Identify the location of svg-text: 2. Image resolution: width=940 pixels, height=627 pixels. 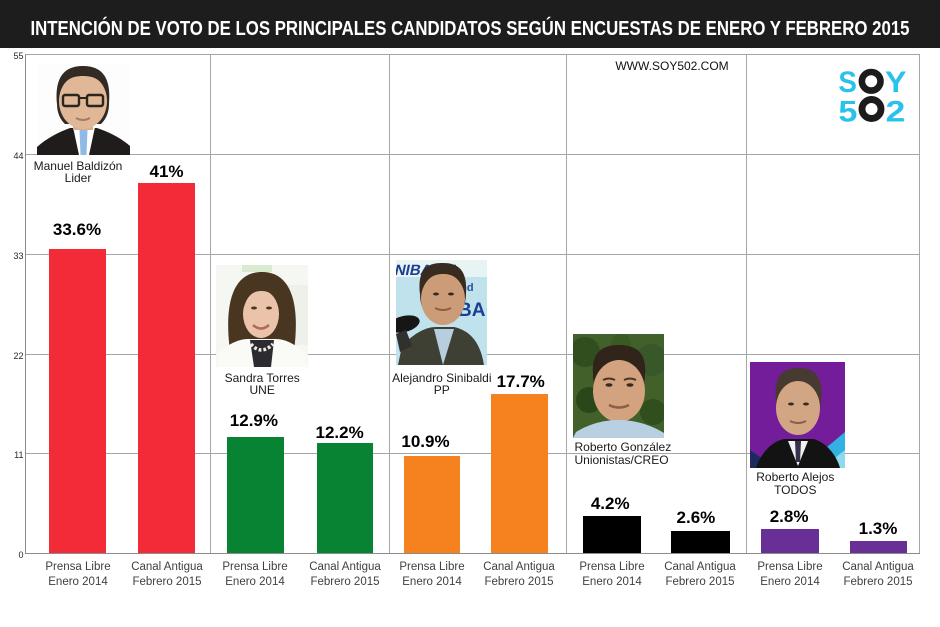
(896, 111).